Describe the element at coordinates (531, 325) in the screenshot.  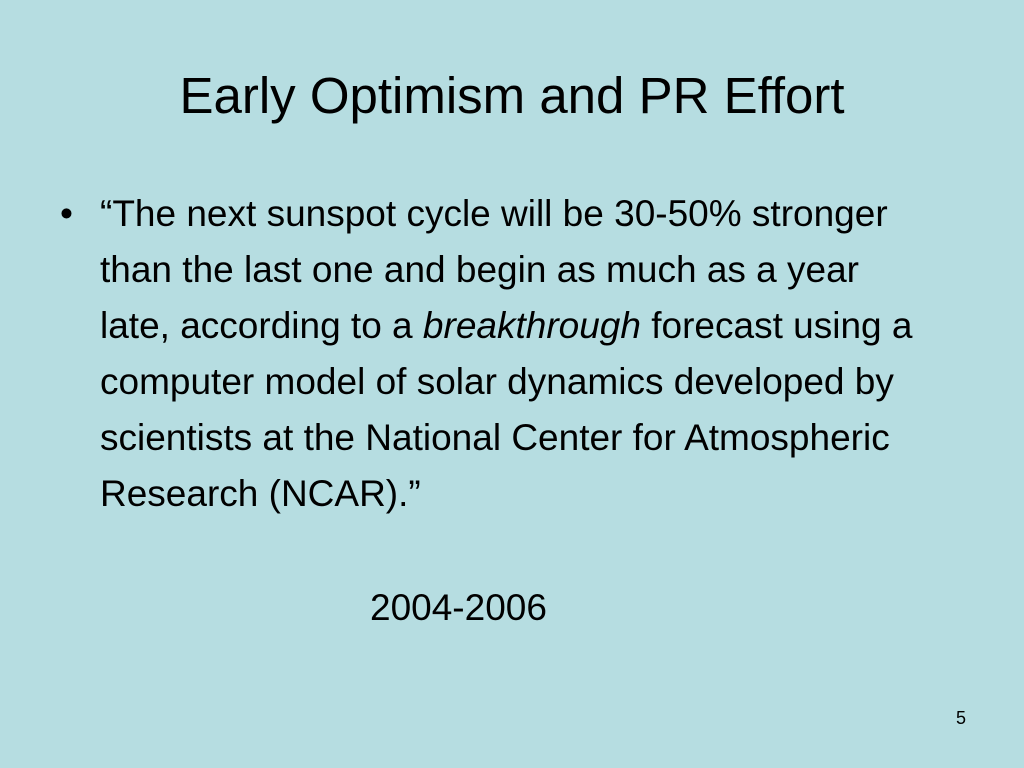
I see `quote-emphasis: breakthrough` at that location.